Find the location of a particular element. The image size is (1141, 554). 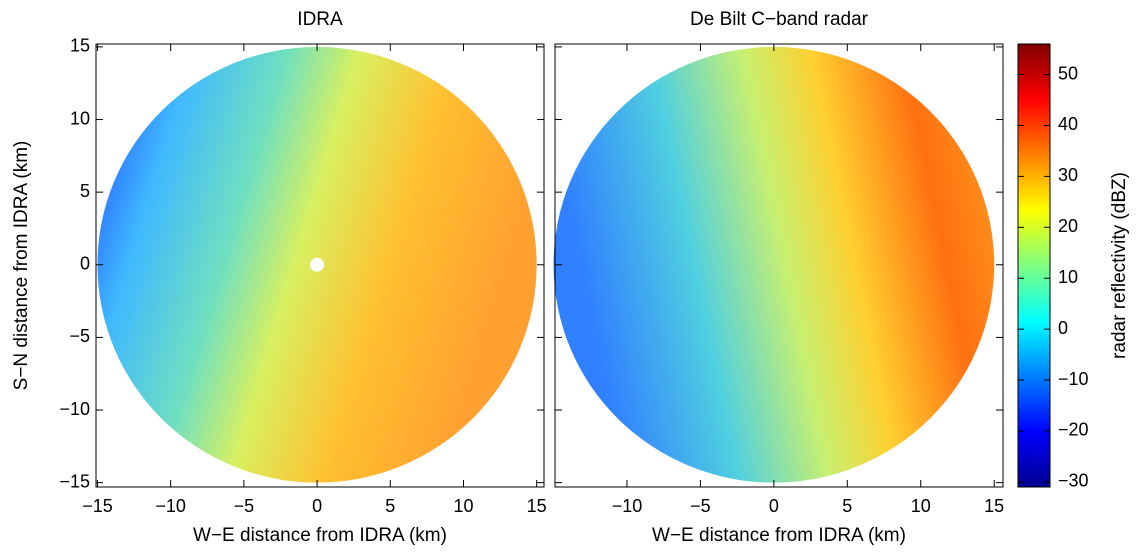

x-tick-label: −15 is located at coordinates (97, 506).